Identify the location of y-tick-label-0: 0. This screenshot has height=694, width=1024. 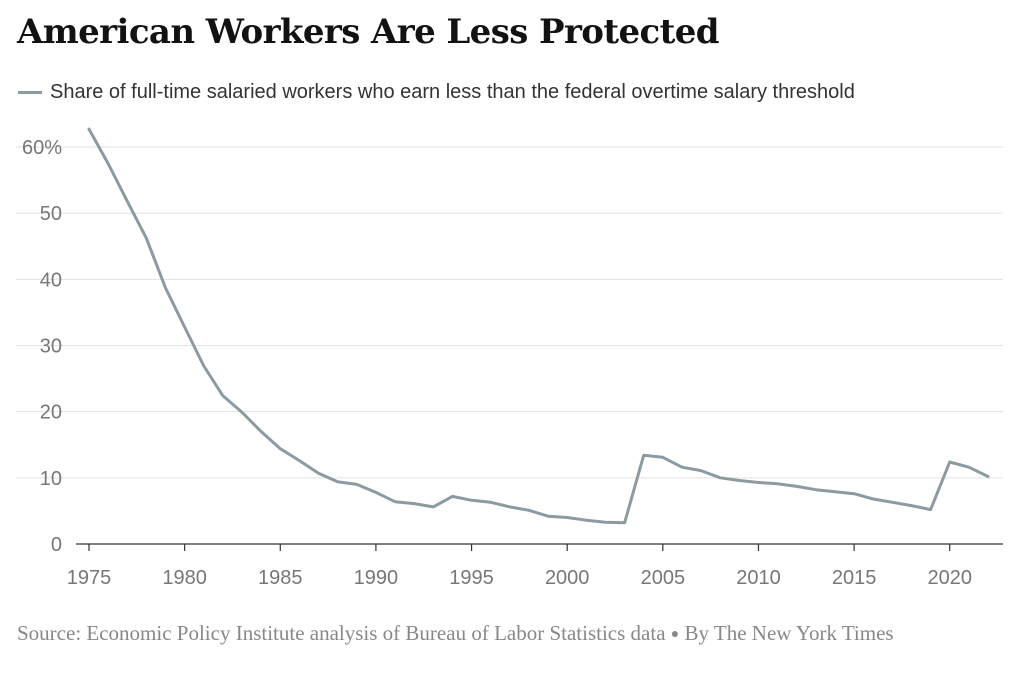
(56, 545).